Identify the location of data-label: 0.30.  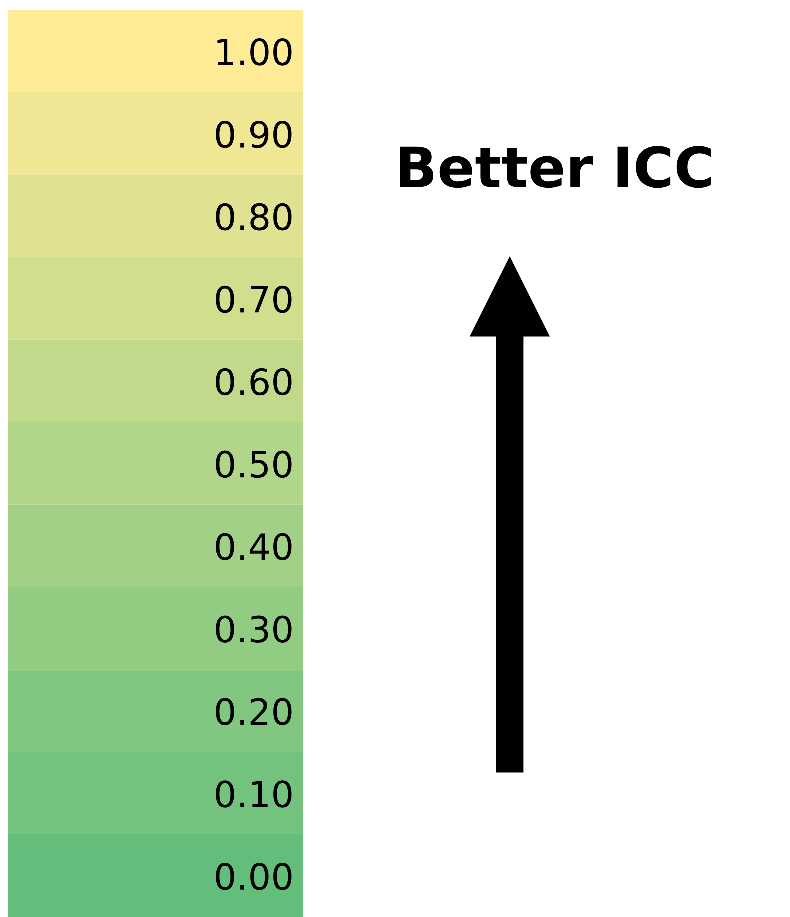
(254, 630).